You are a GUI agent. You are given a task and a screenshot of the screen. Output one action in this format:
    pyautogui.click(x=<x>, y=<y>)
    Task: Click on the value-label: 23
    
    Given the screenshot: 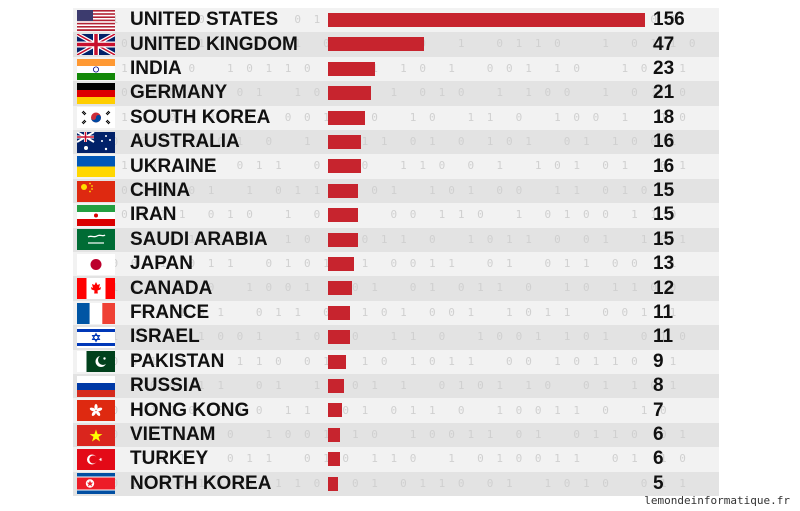 What is the action you would take?
    pyautogui.click(x=664, y=68)
    